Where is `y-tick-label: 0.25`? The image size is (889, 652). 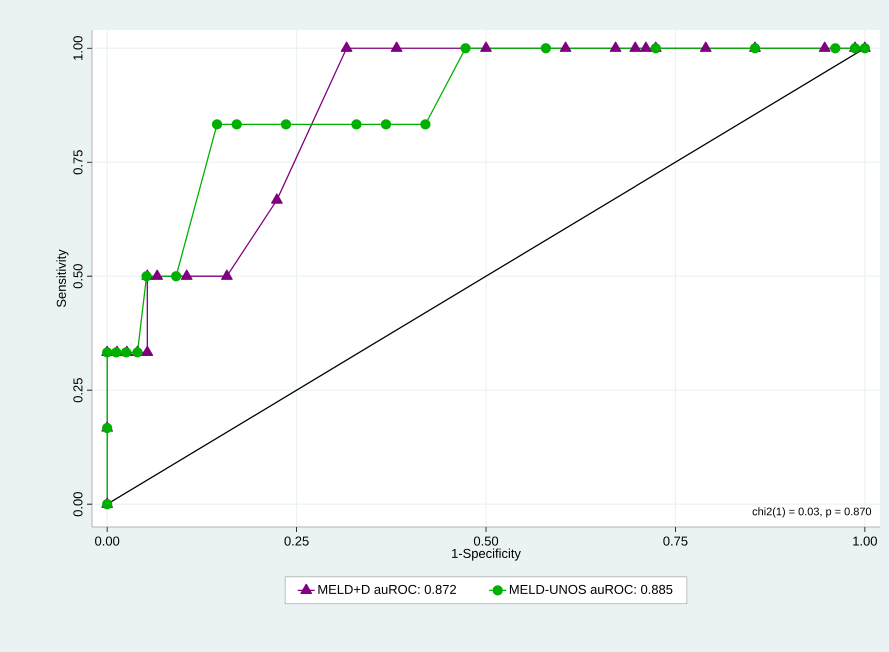 y-tick-label: 0.25 is located at coordinates (78, 390).